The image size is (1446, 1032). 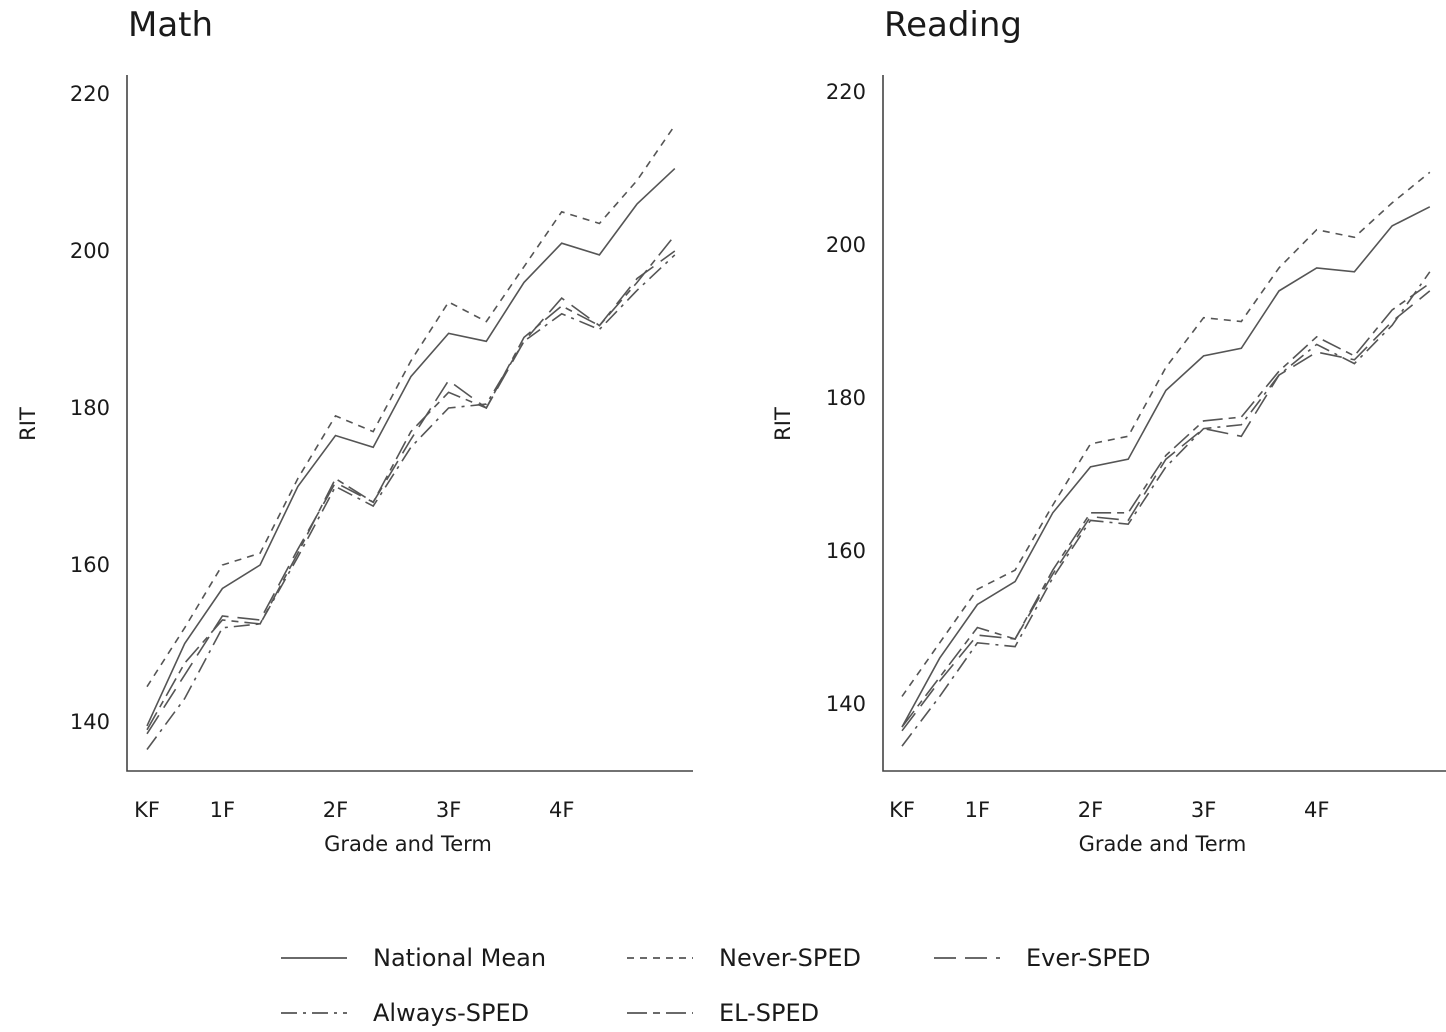 I want to click on legend-label: Always-SPED, so click(x=451, y=1013).